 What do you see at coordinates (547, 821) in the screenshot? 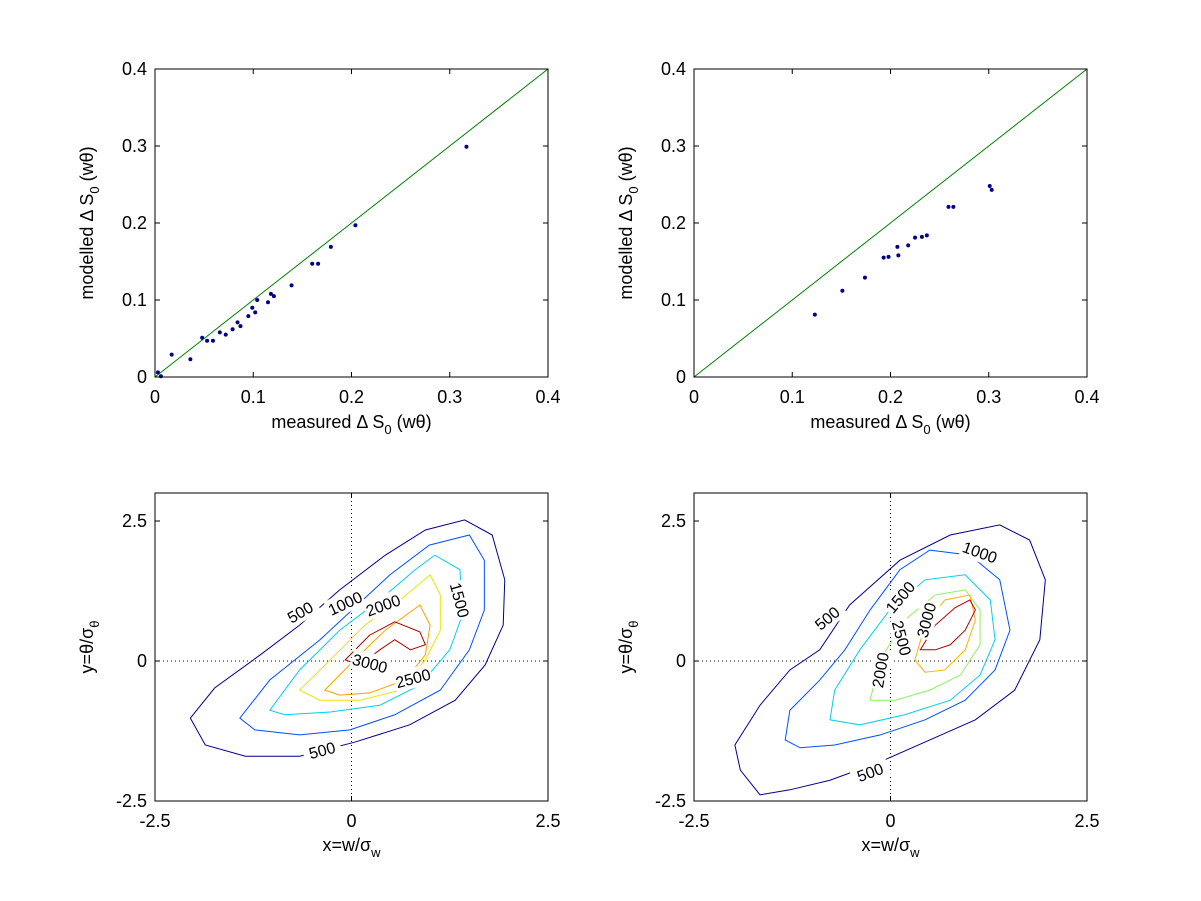
I see `x-tick-label: 2.5` at bounding box center [547, 821].